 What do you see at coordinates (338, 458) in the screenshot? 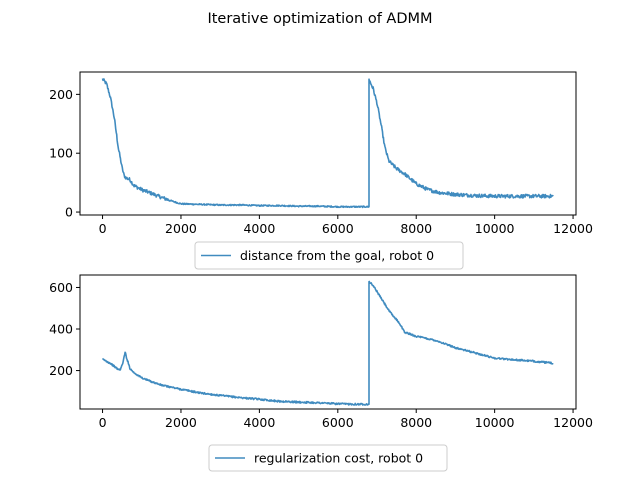
I see `legend-label: regularization cost, robot 0` at bounding box center [338, 458].